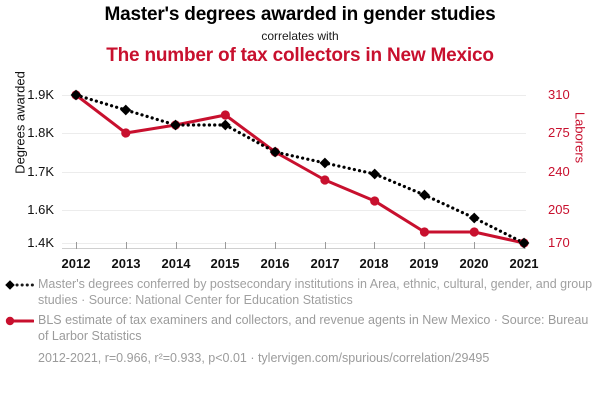 The image size is (600, 408). I want to click on black-dotted-diamond-line-icon, so click(19, 285).